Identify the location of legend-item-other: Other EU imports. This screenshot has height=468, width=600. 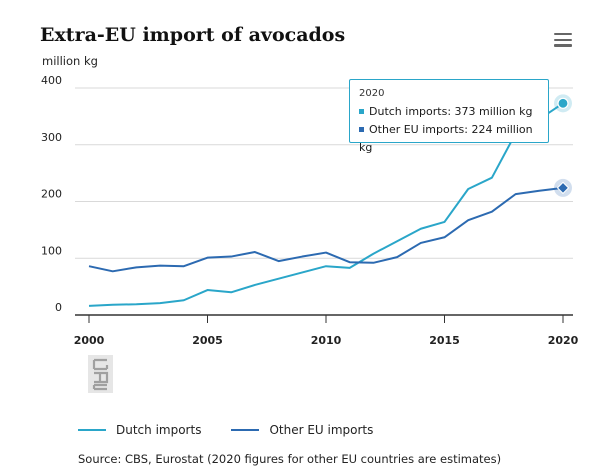
(302, 430).